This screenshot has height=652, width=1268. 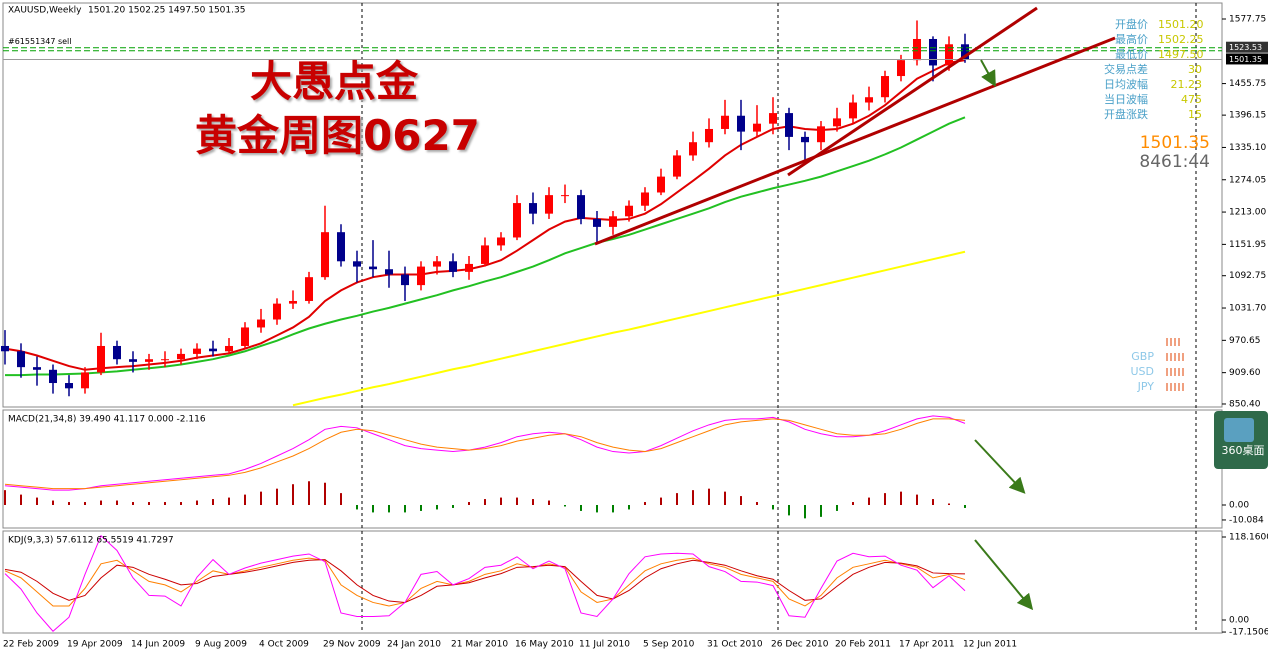 What do you see at coordinates (1131, 24) in the screenshot?
I see `info-label: 开盘价` at bounding box center [1131, 24].